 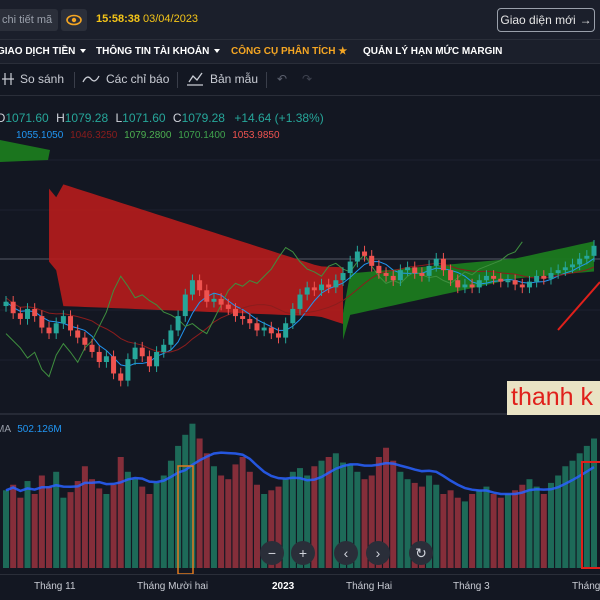 I want to click on ichimoku-kijun: 1046.3250, so click(x=94, y=135).